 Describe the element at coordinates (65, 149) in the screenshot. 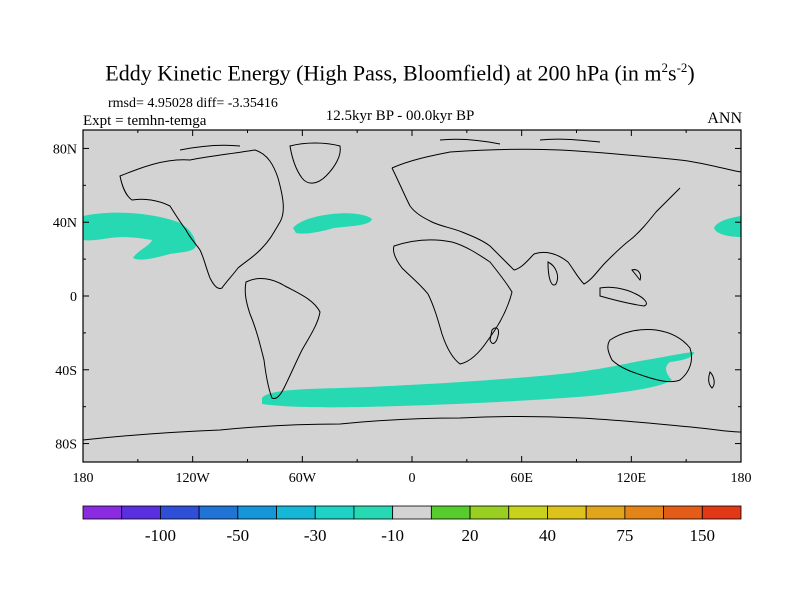

I see `lat-tick-label: 80N` at that location.